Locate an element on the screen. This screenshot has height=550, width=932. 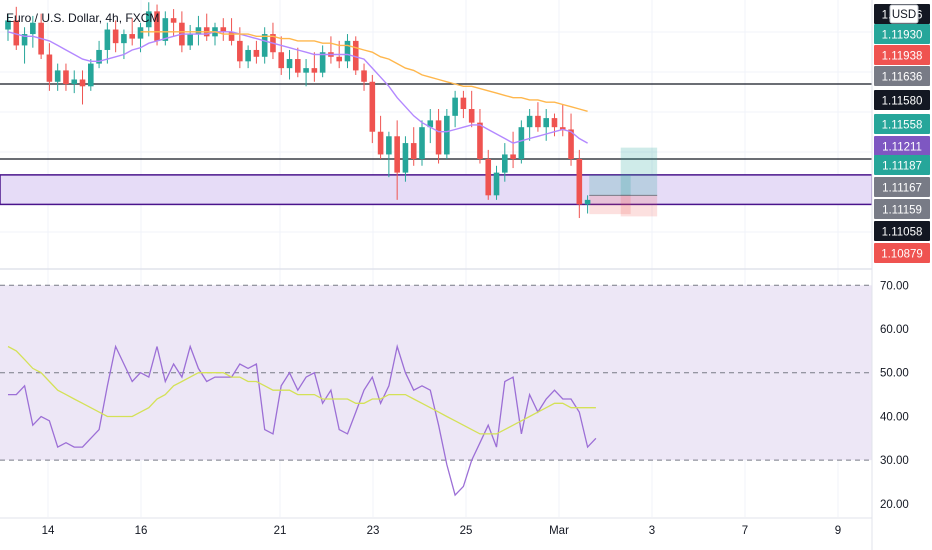
price-badge-label: 1.11558 is located at coordinates (902, 126).